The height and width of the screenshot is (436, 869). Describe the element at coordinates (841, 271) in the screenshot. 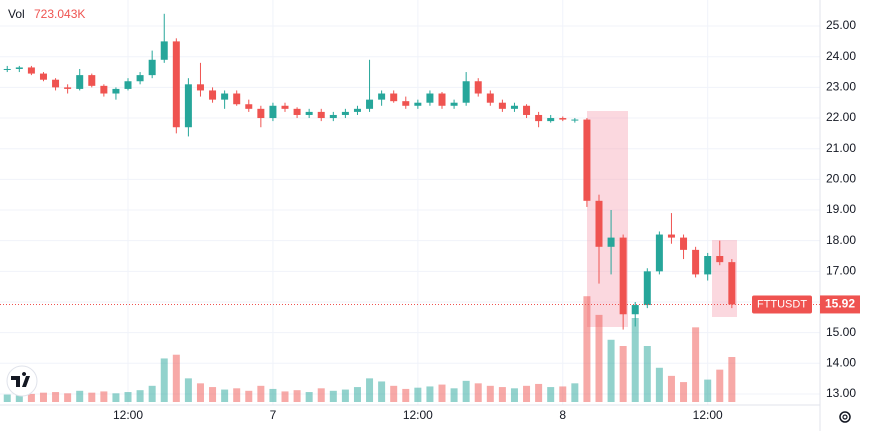

I see `y-tick-label: 17.00` at that location.